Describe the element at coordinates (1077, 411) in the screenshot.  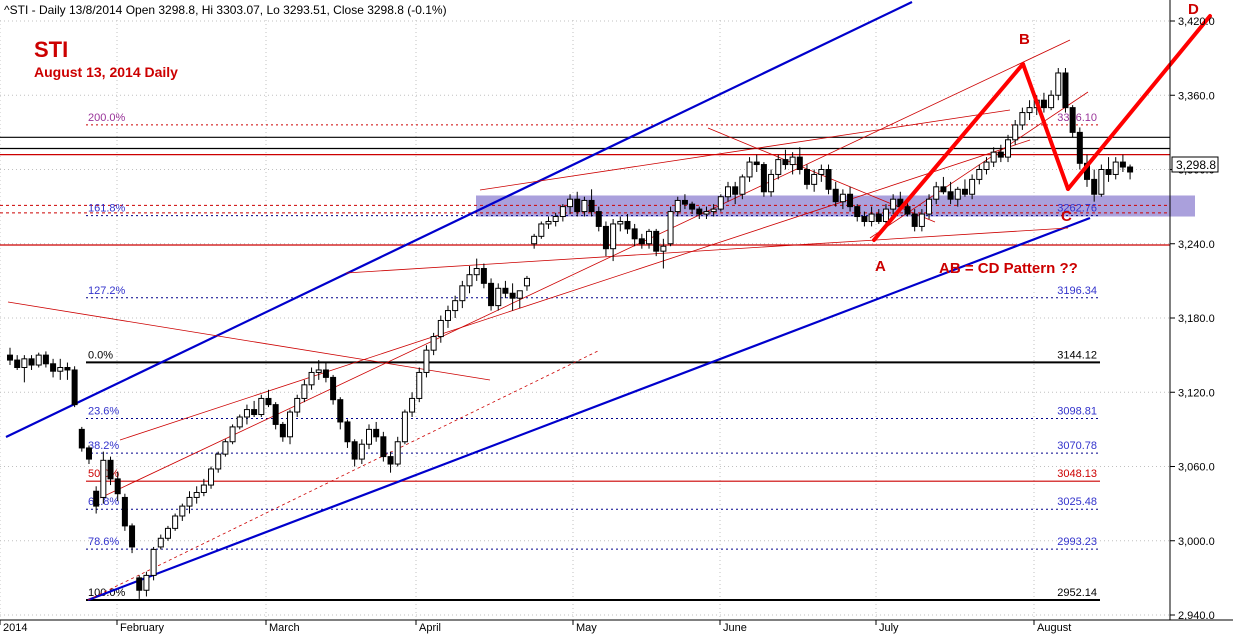
I see `fib-price-label: 3098.81` at that location.